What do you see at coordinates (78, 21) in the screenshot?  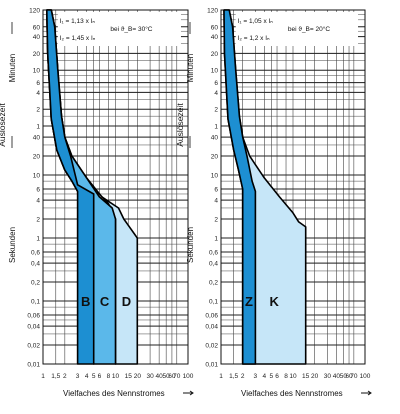 I see `condition-1: I₁ = 1,13 x Iₙ` at bounding box center [78, 21].